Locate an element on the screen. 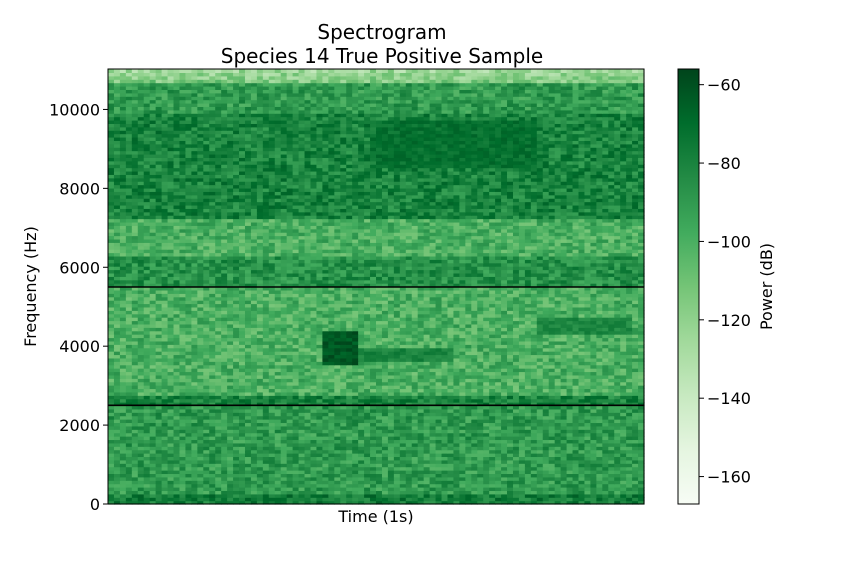 Image resolution: width=864 pixels, height=576 pixels. colorbar-tick-label: −60 is located at coordinates (724, 85).